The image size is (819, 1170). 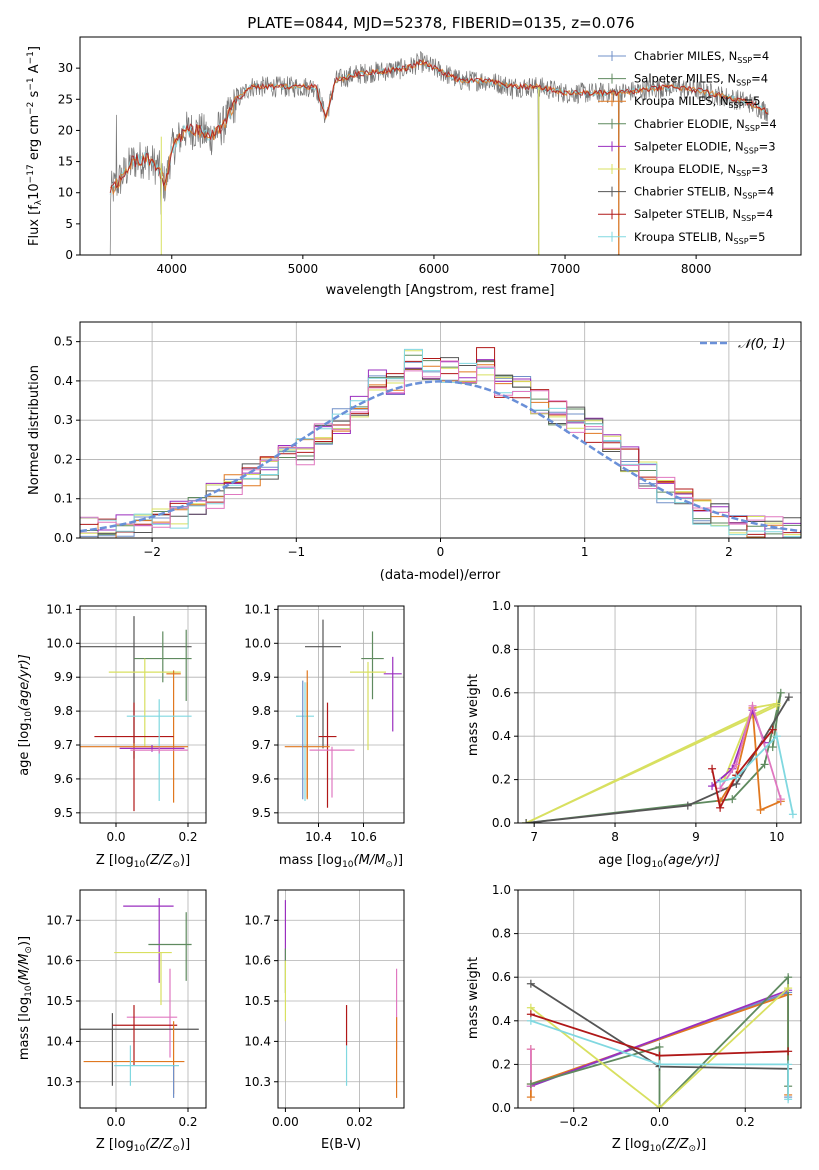 I want to click on age-z-xlabel: Z [log10(Z/Z⊙)], so click(x=143, y=861).